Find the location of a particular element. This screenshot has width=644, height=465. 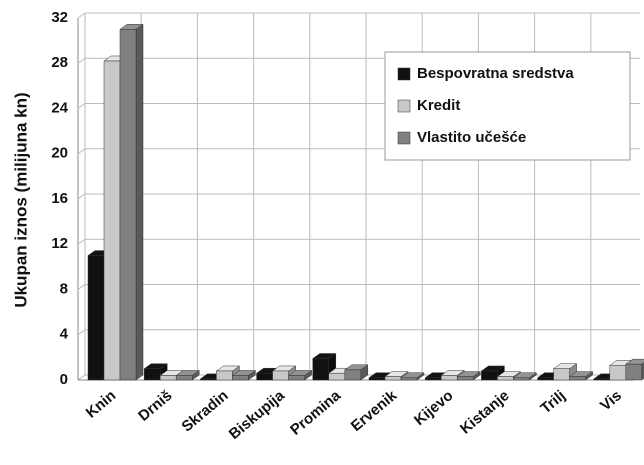

y-tick-label: 4 is located at coordinates (64, 334).